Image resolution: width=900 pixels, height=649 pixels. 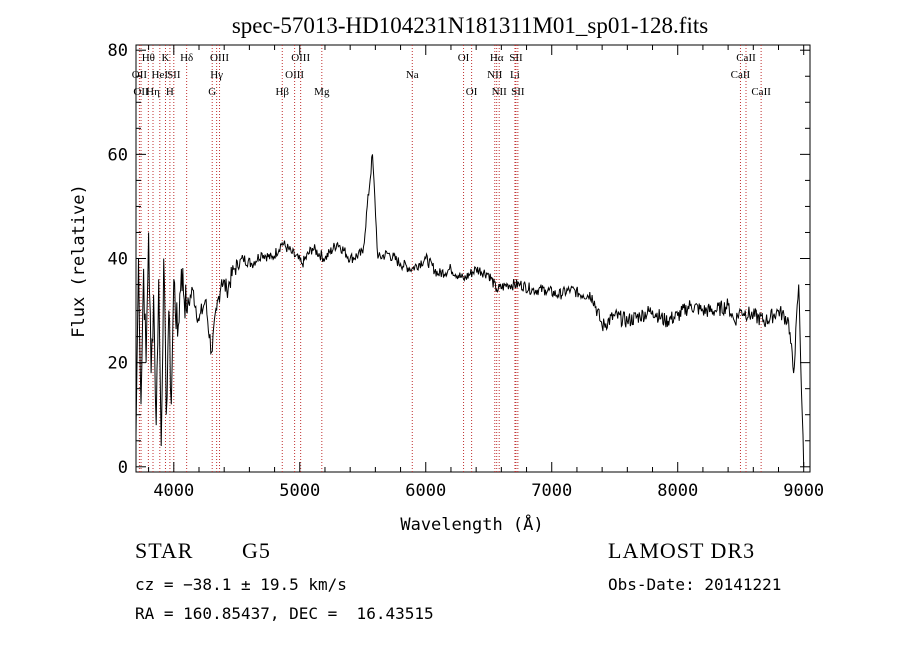 I want to click on x-tick-label: 7000, so click(x=551, y=491).